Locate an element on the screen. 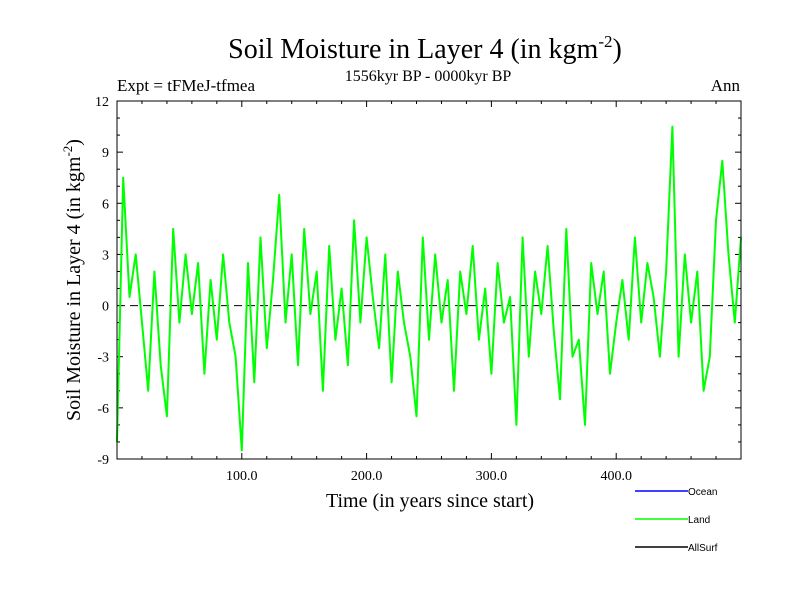 The image size is (800, 600). y-tick-label: -6 is located at coordinates (103, 409).